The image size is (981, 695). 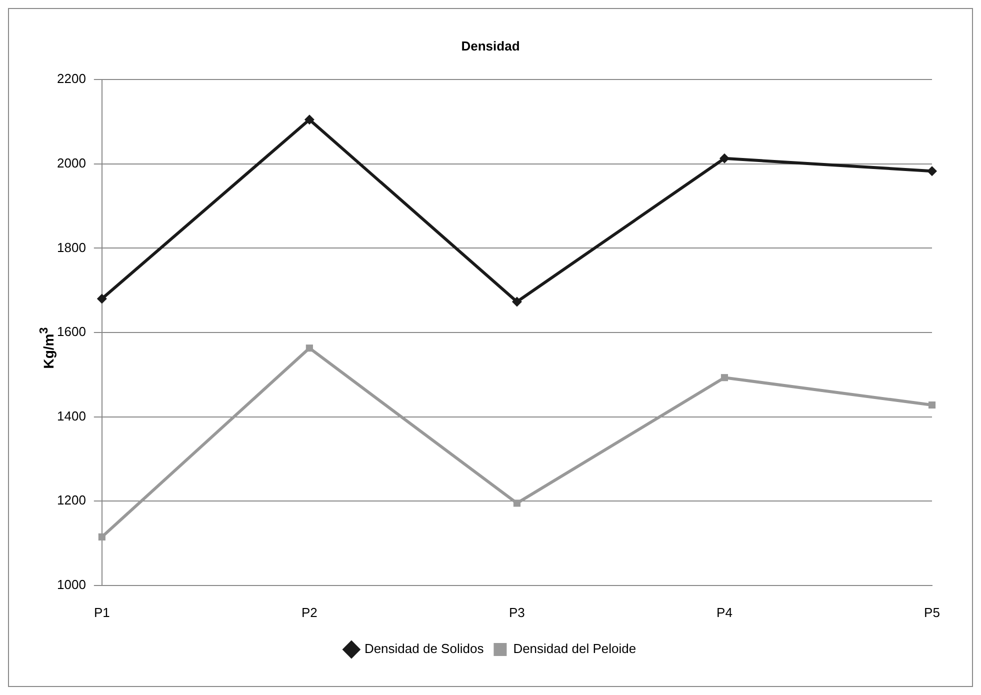 I want to click on x-tick-label: P1, so click(x=102, y=612).